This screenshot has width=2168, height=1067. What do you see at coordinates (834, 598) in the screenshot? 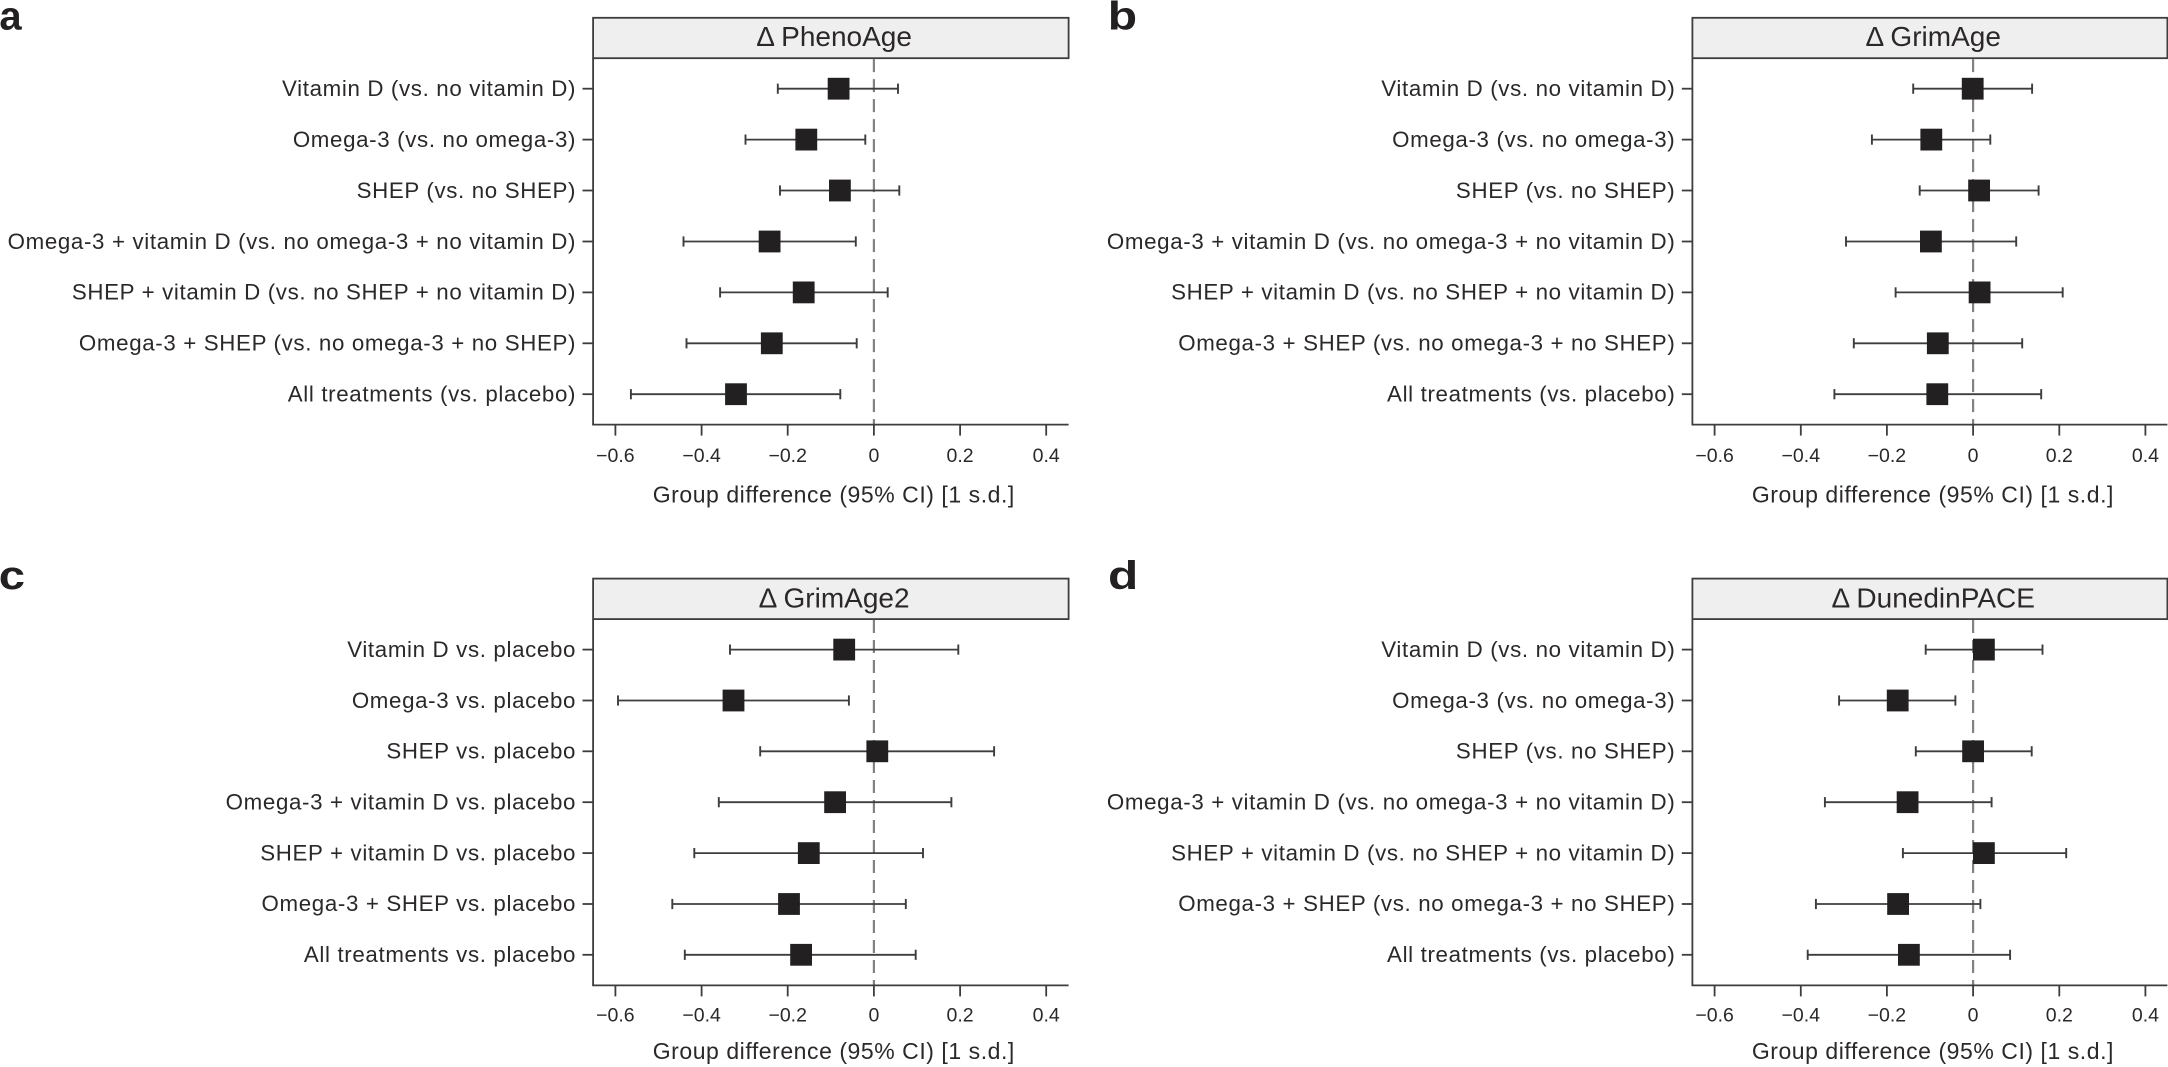
I see `svg-text: Δ GrimAge2` at bounding box center [834, 598].